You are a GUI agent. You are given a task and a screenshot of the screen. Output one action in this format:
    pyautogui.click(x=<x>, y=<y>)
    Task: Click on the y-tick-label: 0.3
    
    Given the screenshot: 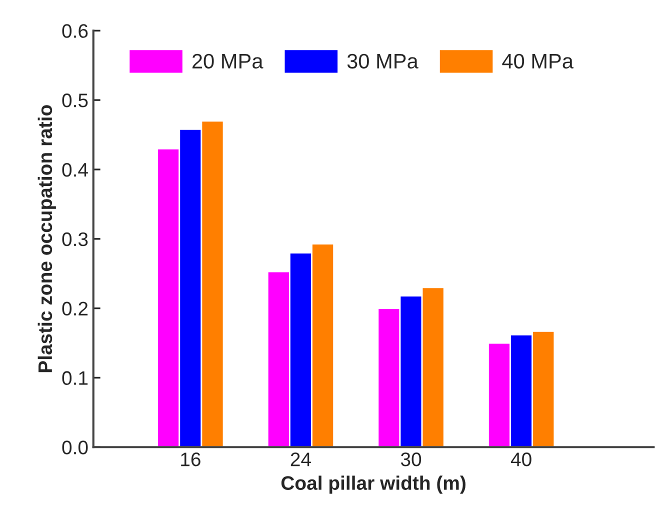 What is the action you would take?
    pyautogui.click(x=75, y=239)
    